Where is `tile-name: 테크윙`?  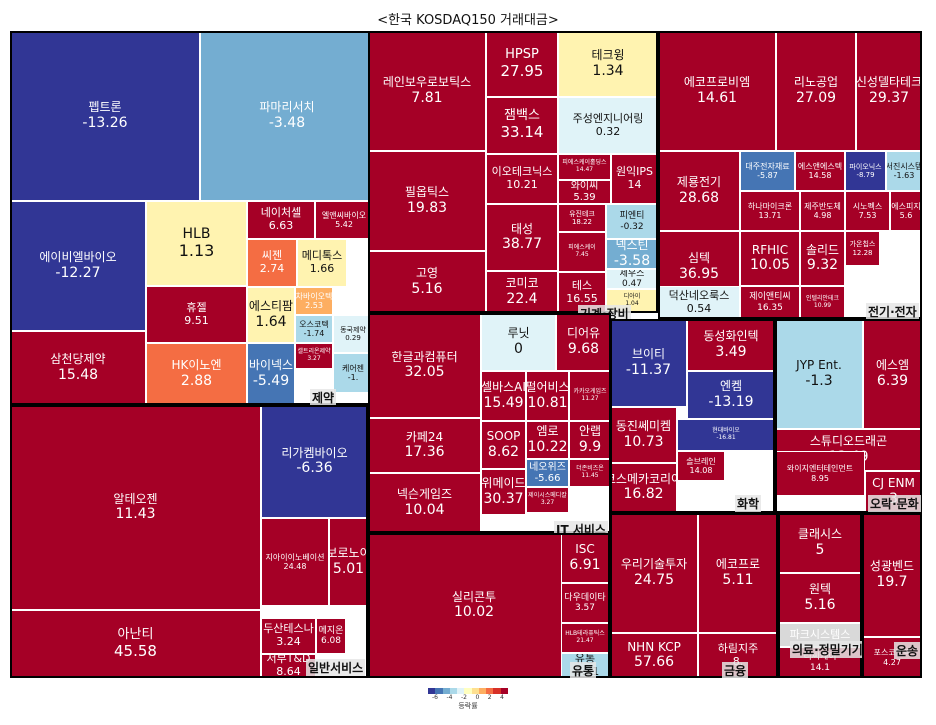 tile-name: 테크윙 is located at coordinates (608, 55).